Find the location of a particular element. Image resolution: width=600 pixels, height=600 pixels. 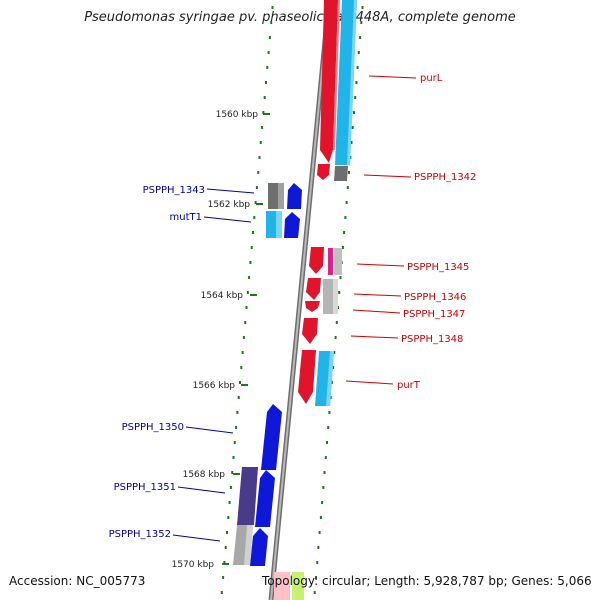

label-PSPPH_1352: PSPPH_1352 is located at coordinates (140, 534).